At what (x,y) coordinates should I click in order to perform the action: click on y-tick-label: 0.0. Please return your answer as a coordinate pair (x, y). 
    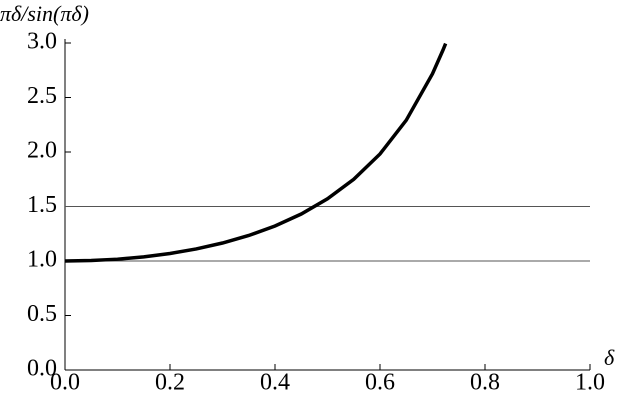
    Looking at the image, I should click on (42, 369).